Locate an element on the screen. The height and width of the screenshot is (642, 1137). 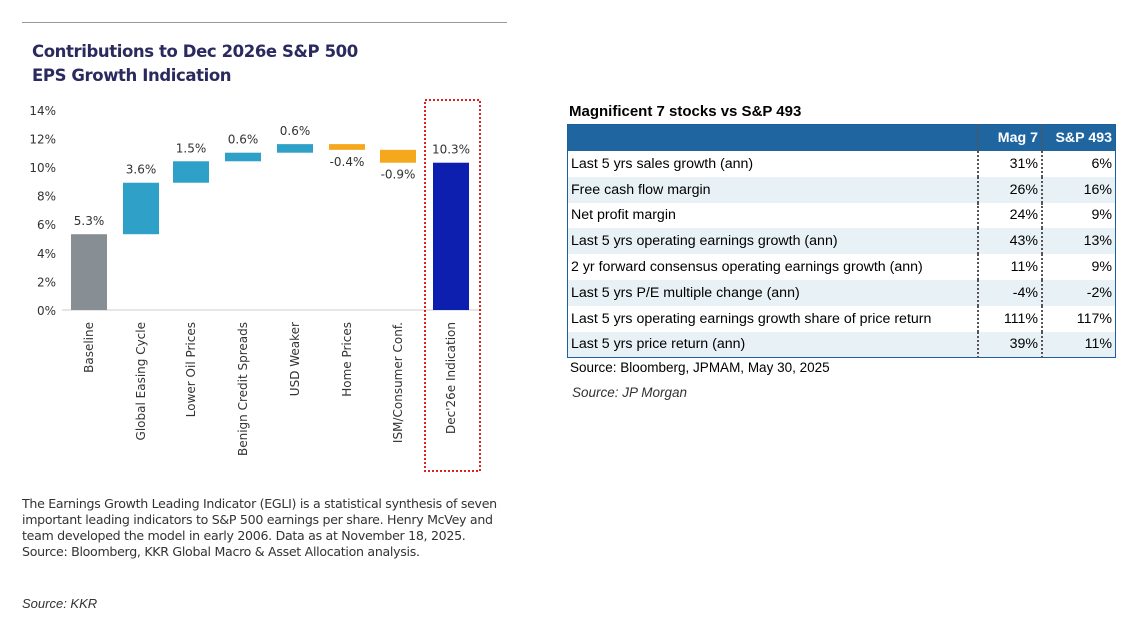
metric-cell: Last 5 yrs sales growth (ann) is located at coordinates (662, 163).